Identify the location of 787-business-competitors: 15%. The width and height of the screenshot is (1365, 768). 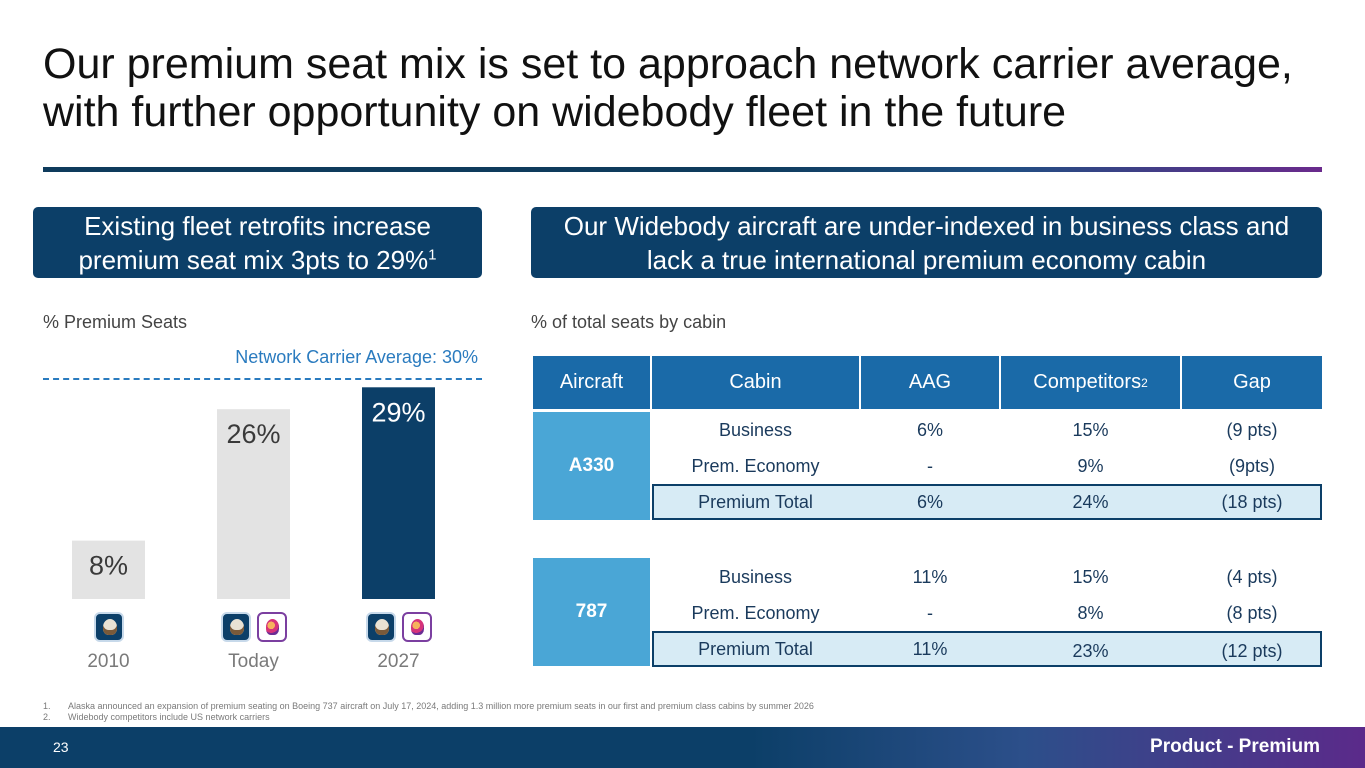
(1090, 577).